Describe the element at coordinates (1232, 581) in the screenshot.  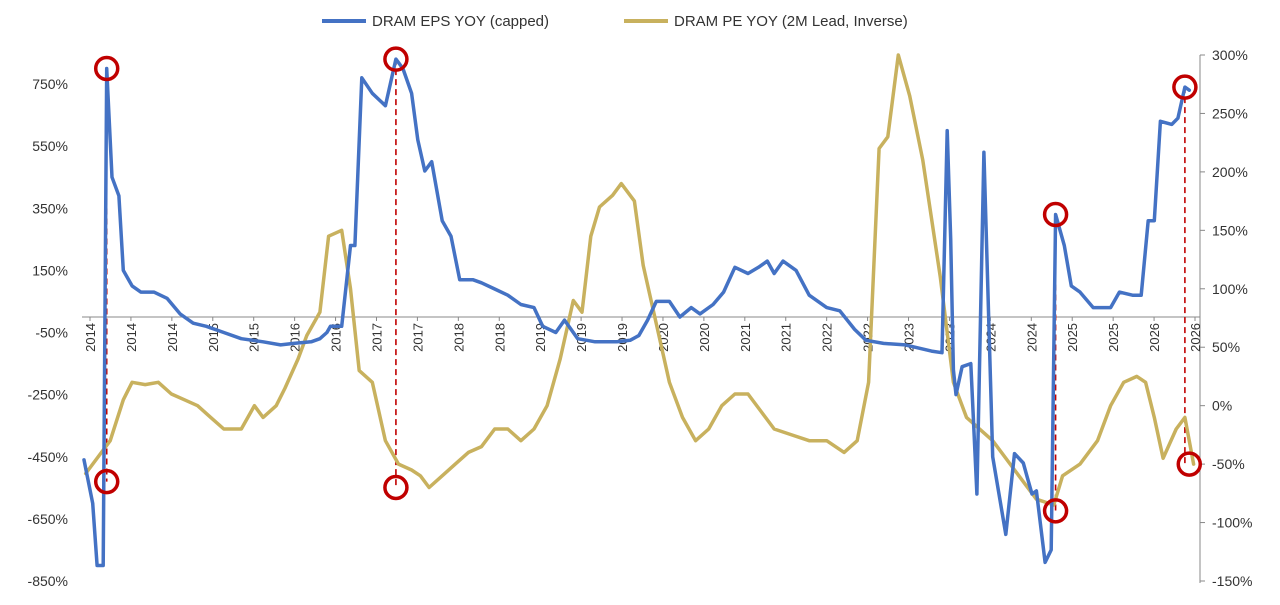
I see `right-tick-label: -150%` at that location.